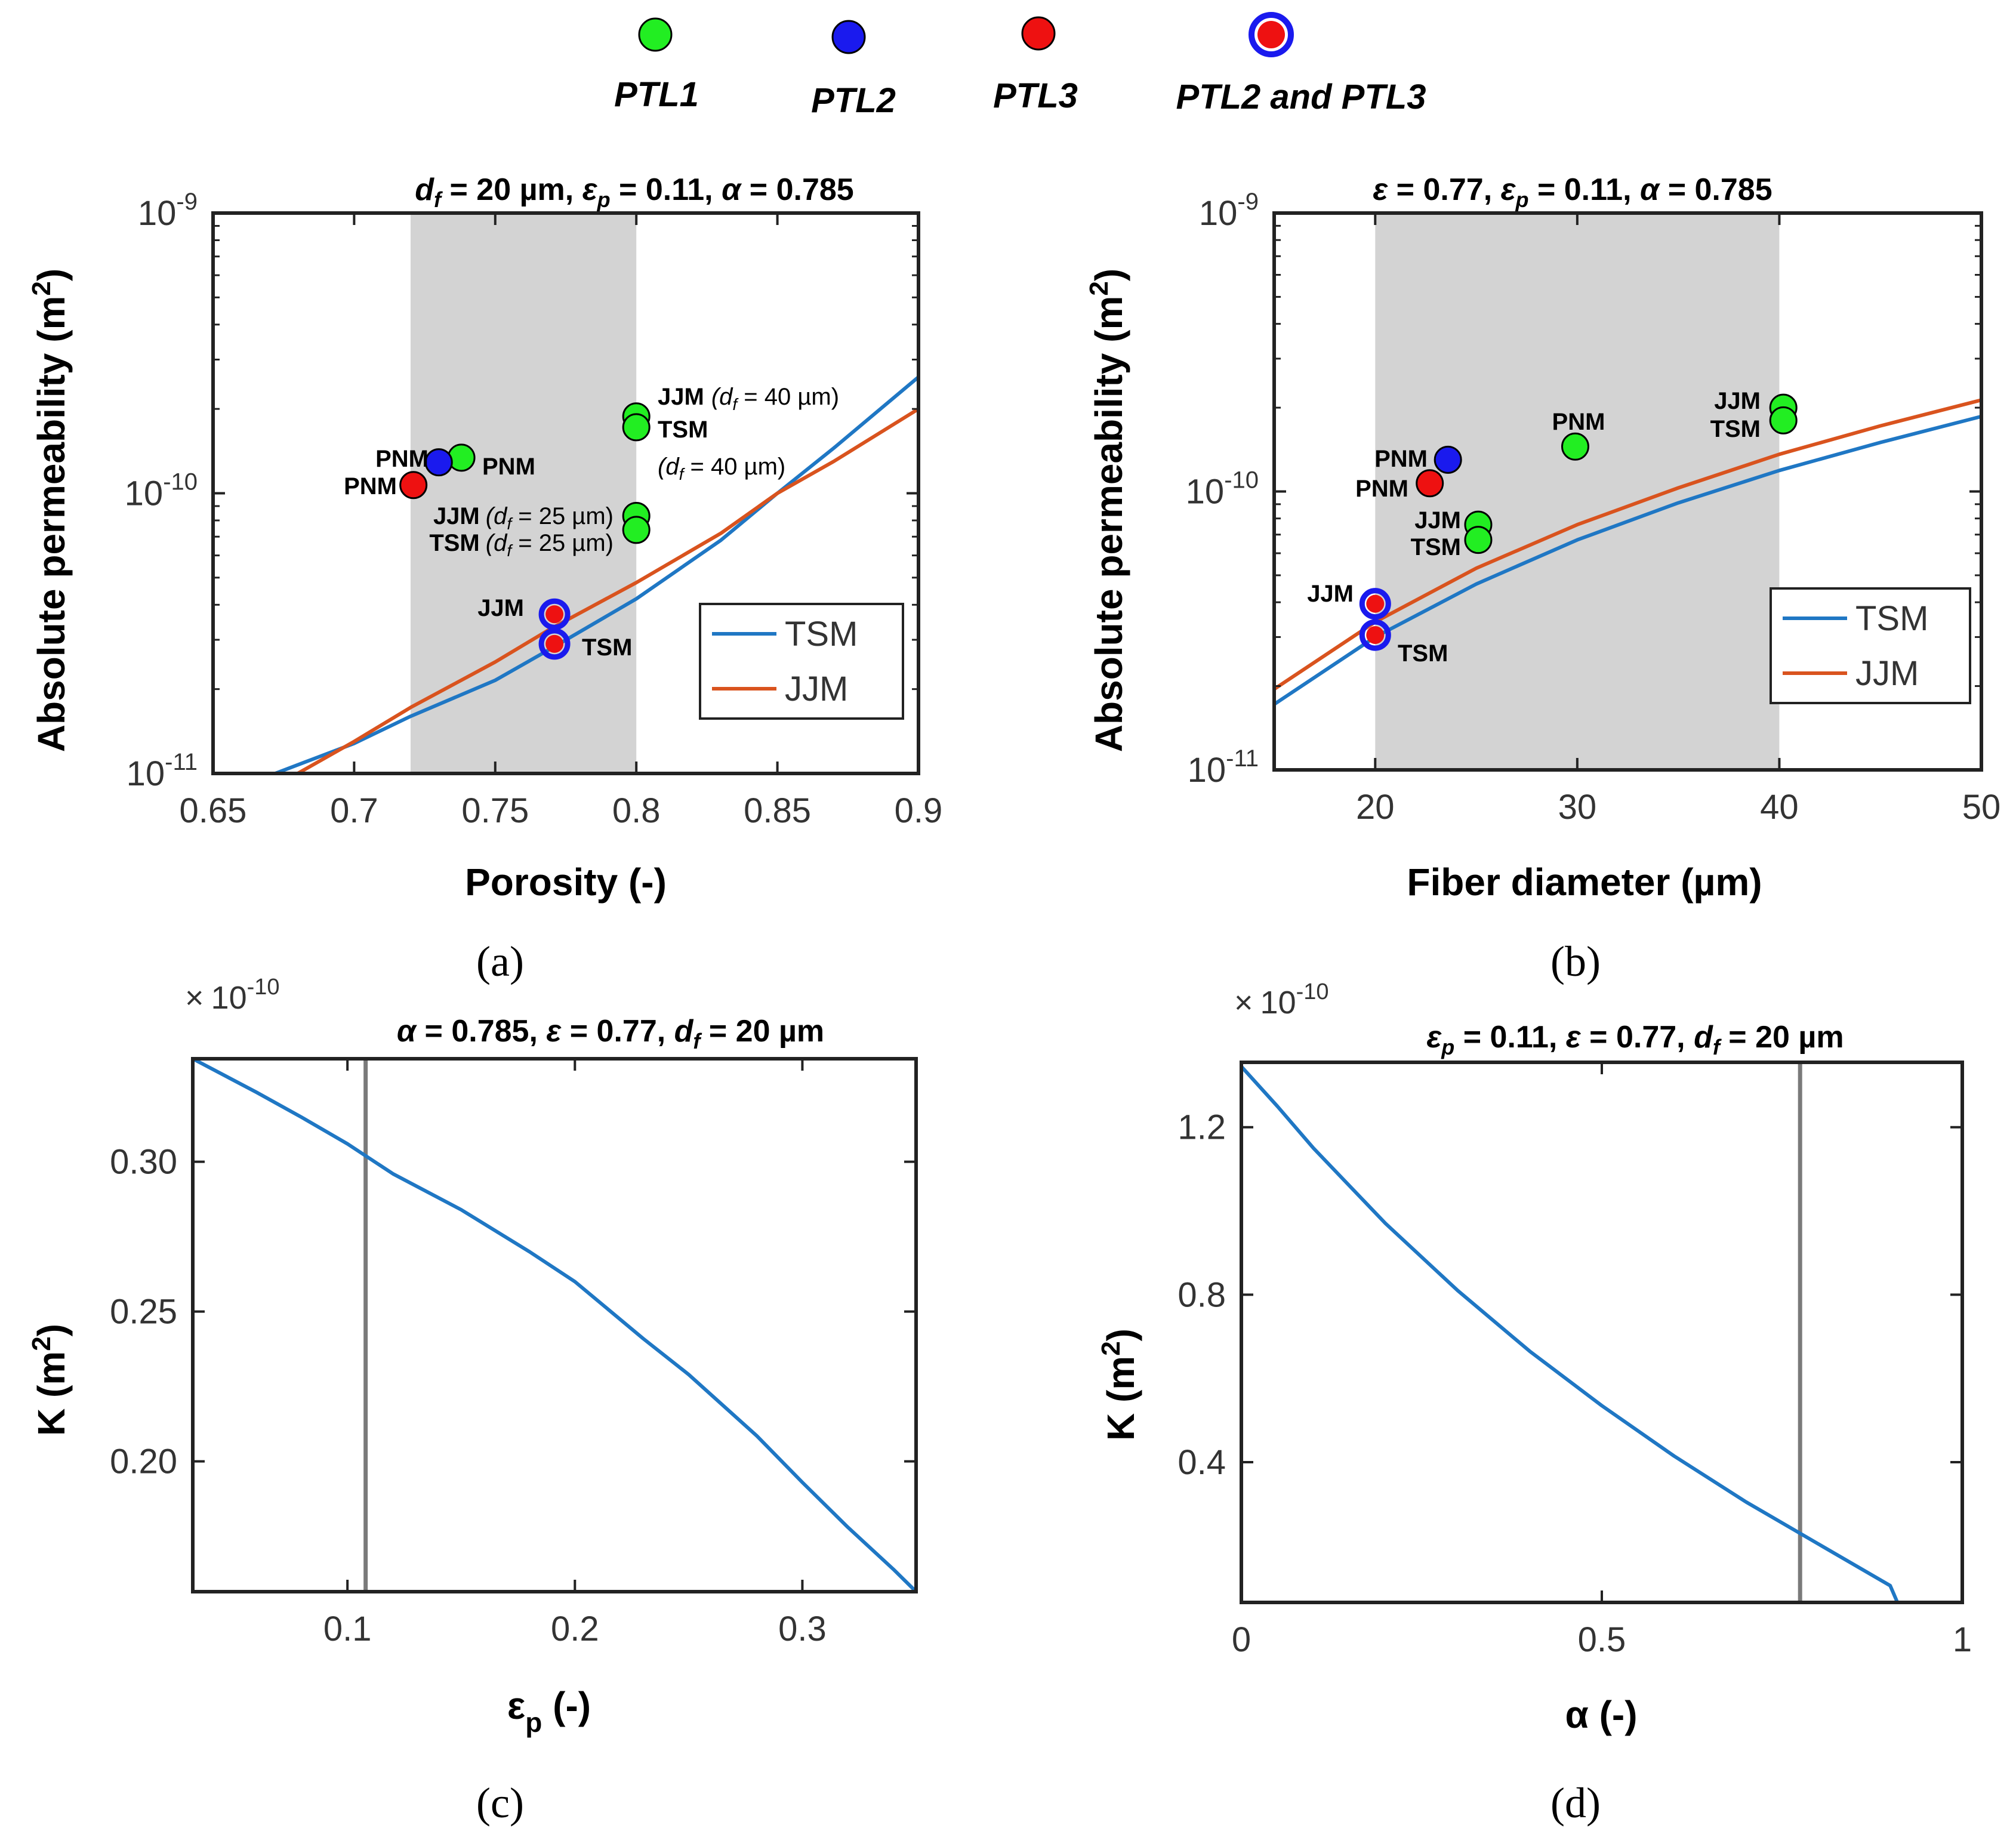  What do you see at coordinates (1201, 1295) in the screenshot?
I see `y-tick-label: 0.8` at bounding box center [1201, 1295].